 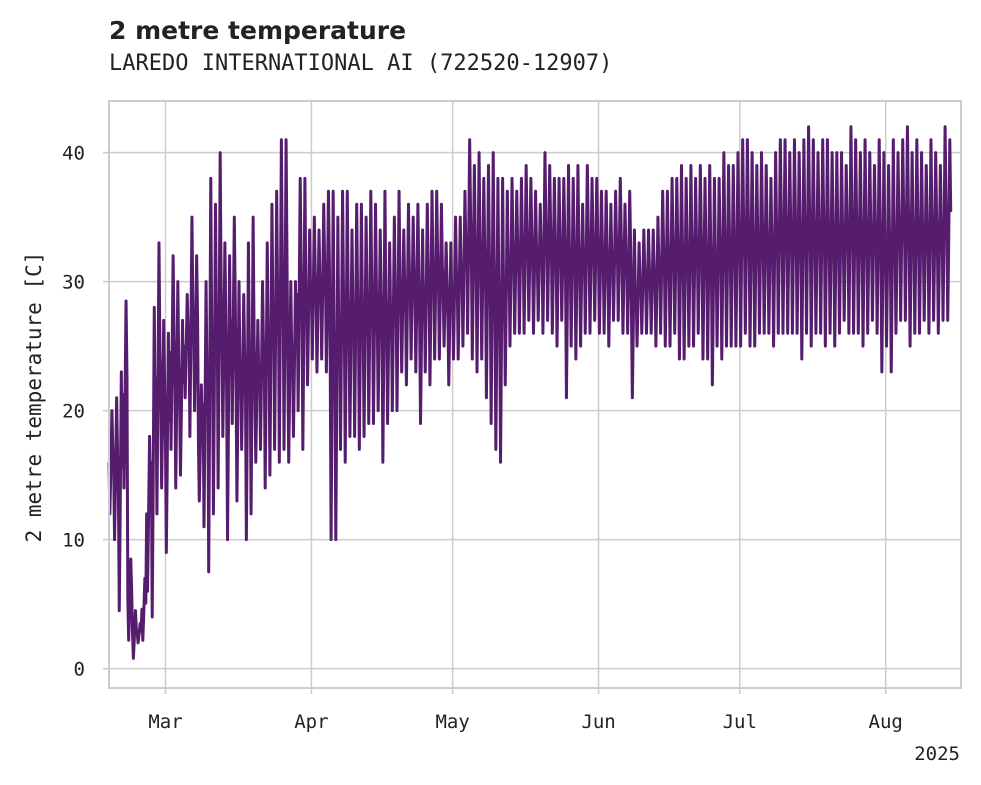 I want to click on x-tick-label: Mar, so click(x=165, y=722).